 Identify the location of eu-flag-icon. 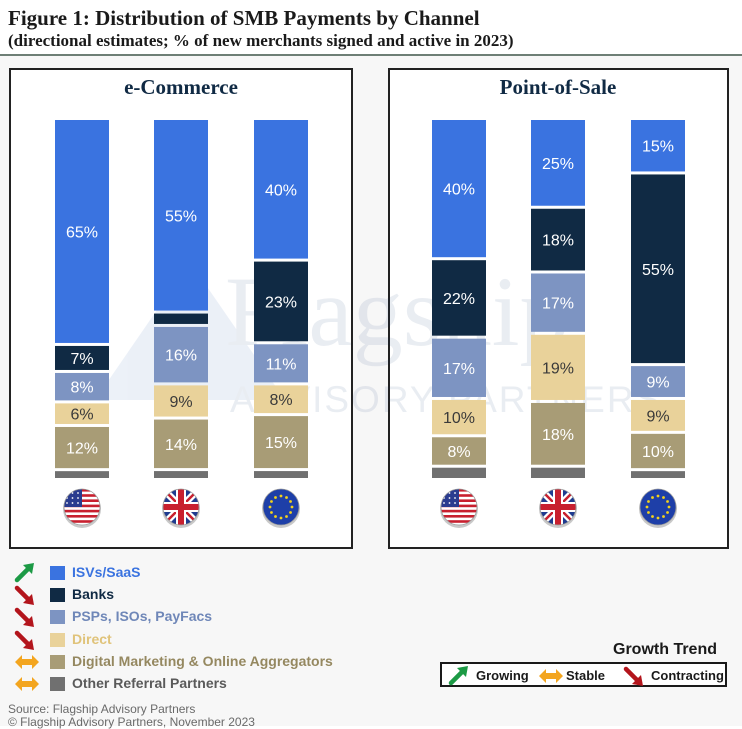
(281, 508).